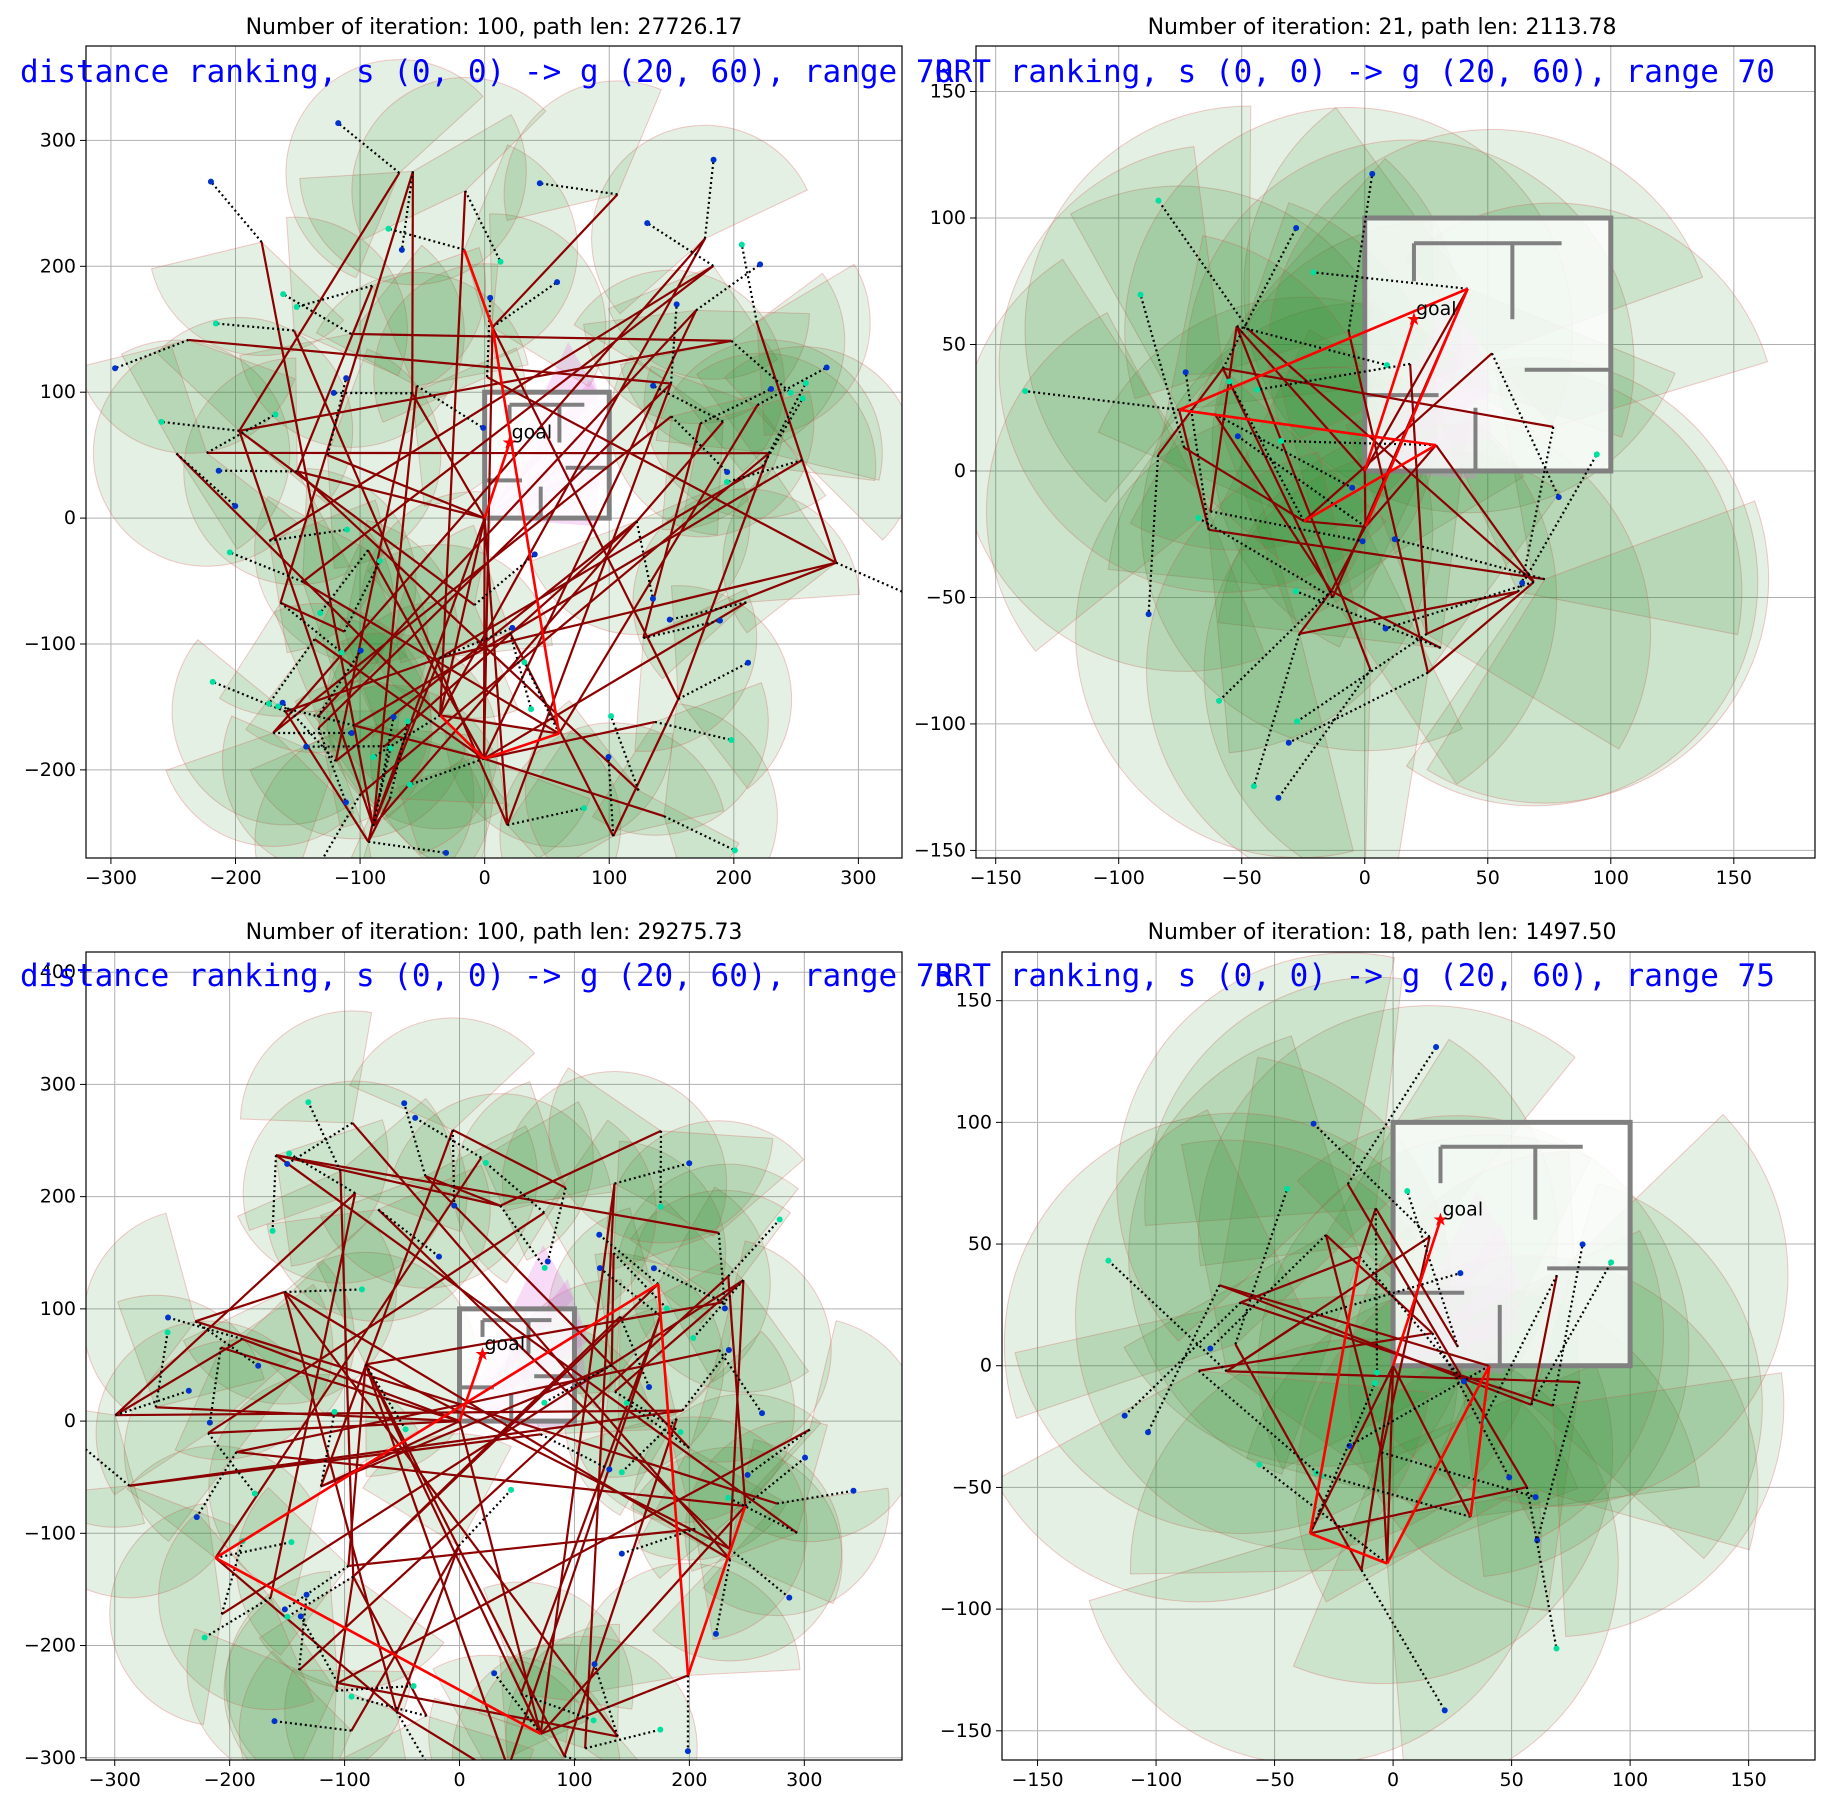  I want to click on y-tick-label: 50, so click(980, 1244).